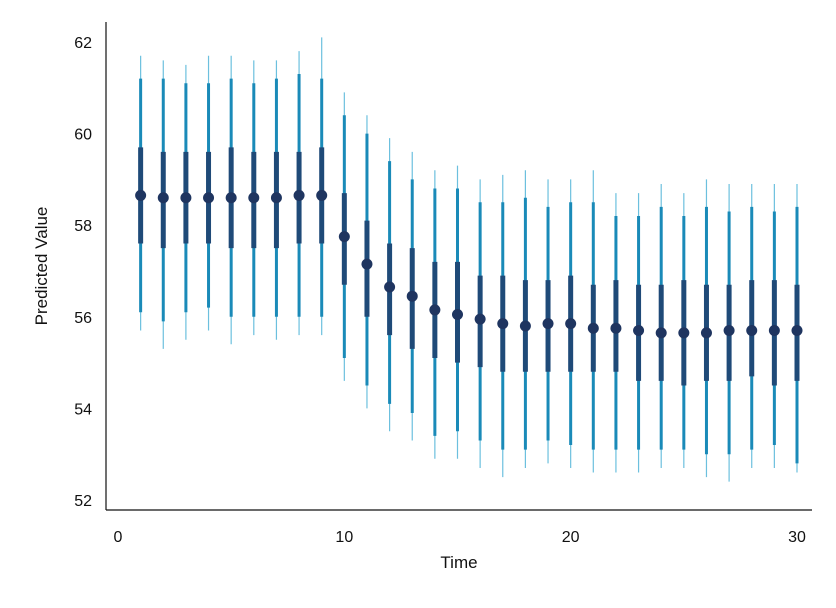  What do you see at coordinates (41, 266) in the screenshot?
I see `y-axis-title: Predicted Value` at bounding box center [41, 266].